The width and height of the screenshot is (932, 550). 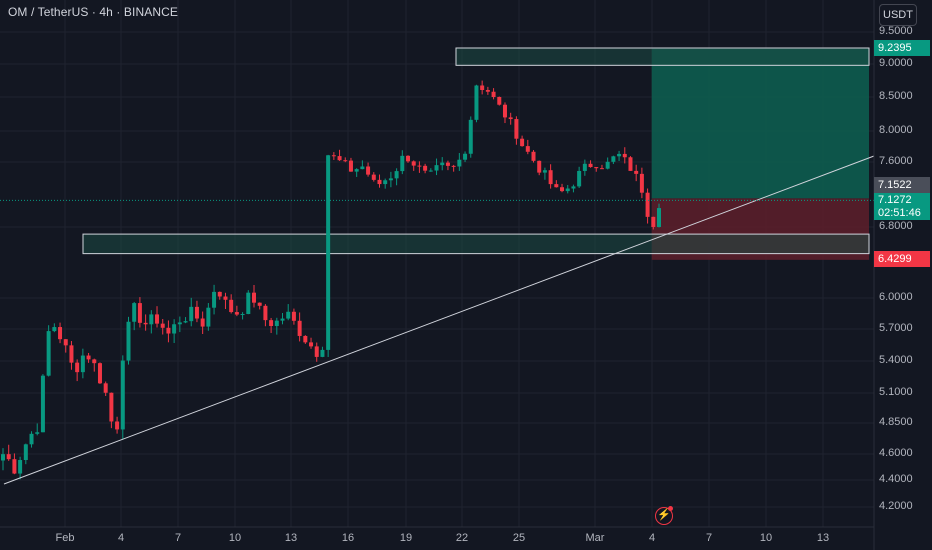 What do you see at coordinates (902, 259) in the screenshot?
I see `stop-price-tag: 6.4299` at bounding box center [902, 259].